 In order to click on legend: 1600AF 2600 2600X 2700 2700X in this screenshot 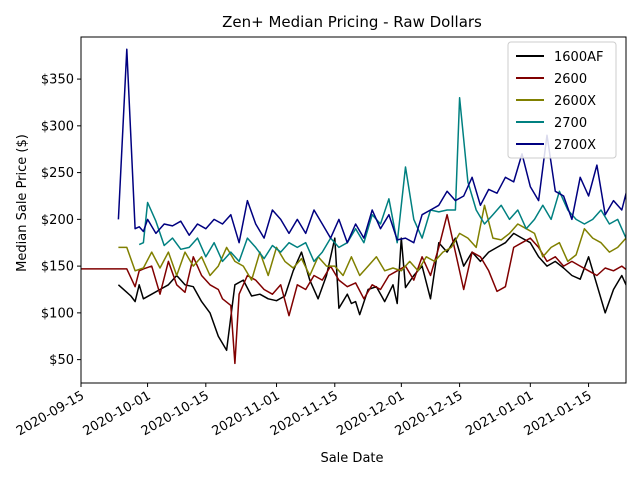, I will do `click(562, 100)`.